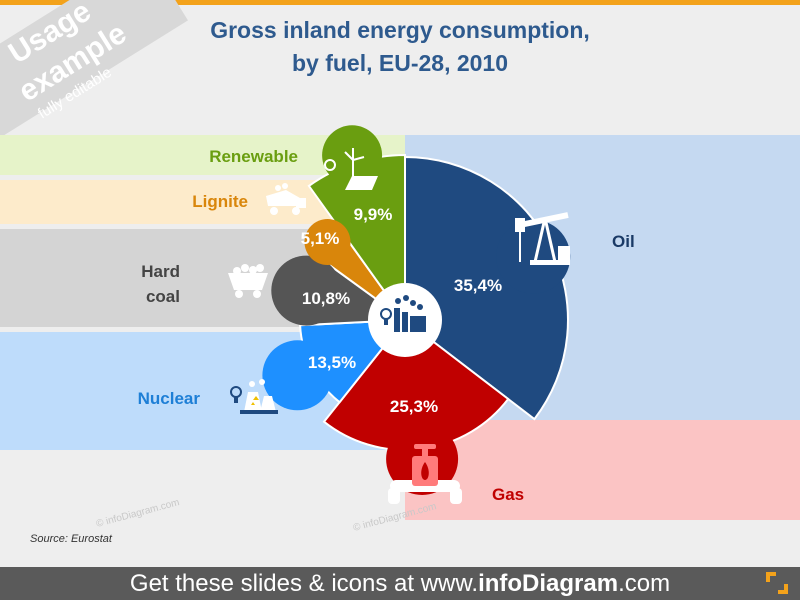 The height and width of the screenshot is (600, 800). I want to click on nuclear-plant-icon, so click(254, 396).